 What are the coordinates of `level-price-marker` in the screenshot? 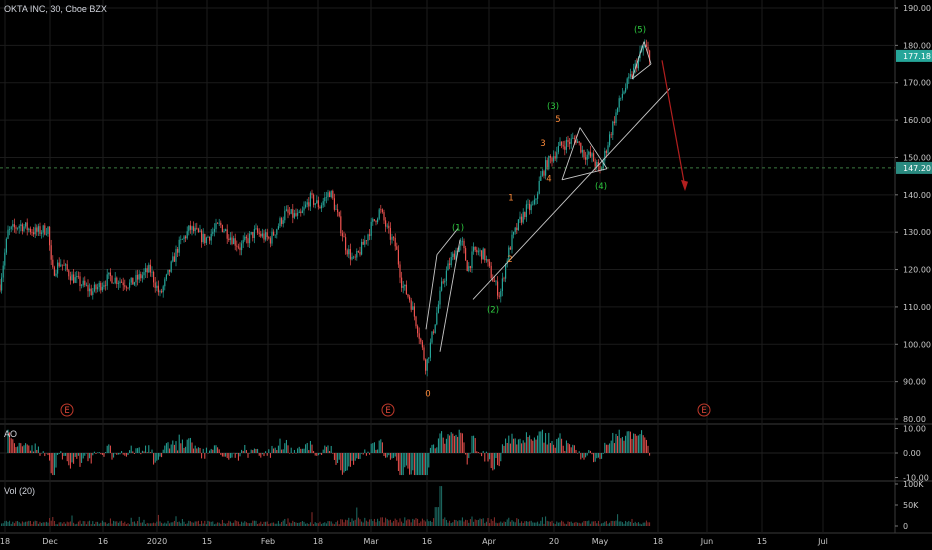 It's located at (914, 167).